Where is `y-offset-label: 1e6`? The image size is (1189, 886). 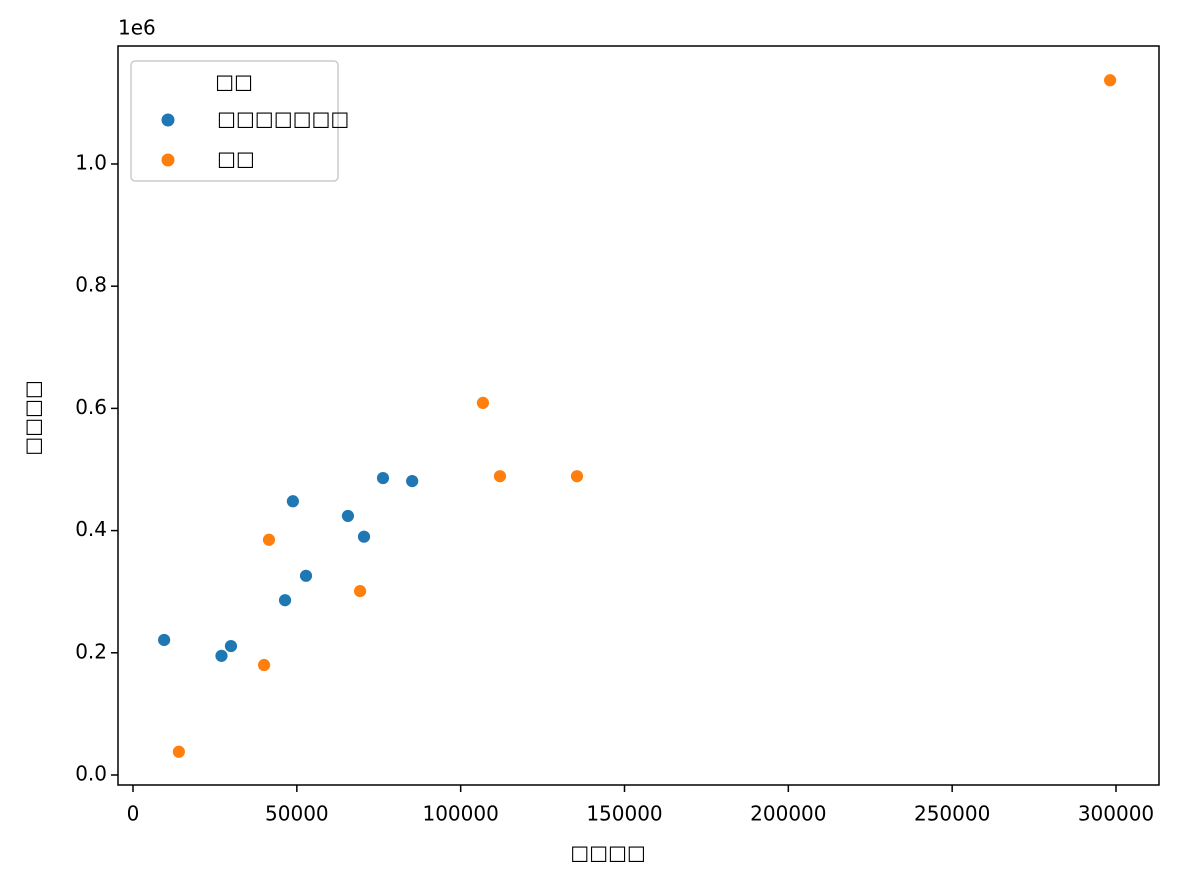 y-offset-label: 1e6 is located at coordinates (137, 28).